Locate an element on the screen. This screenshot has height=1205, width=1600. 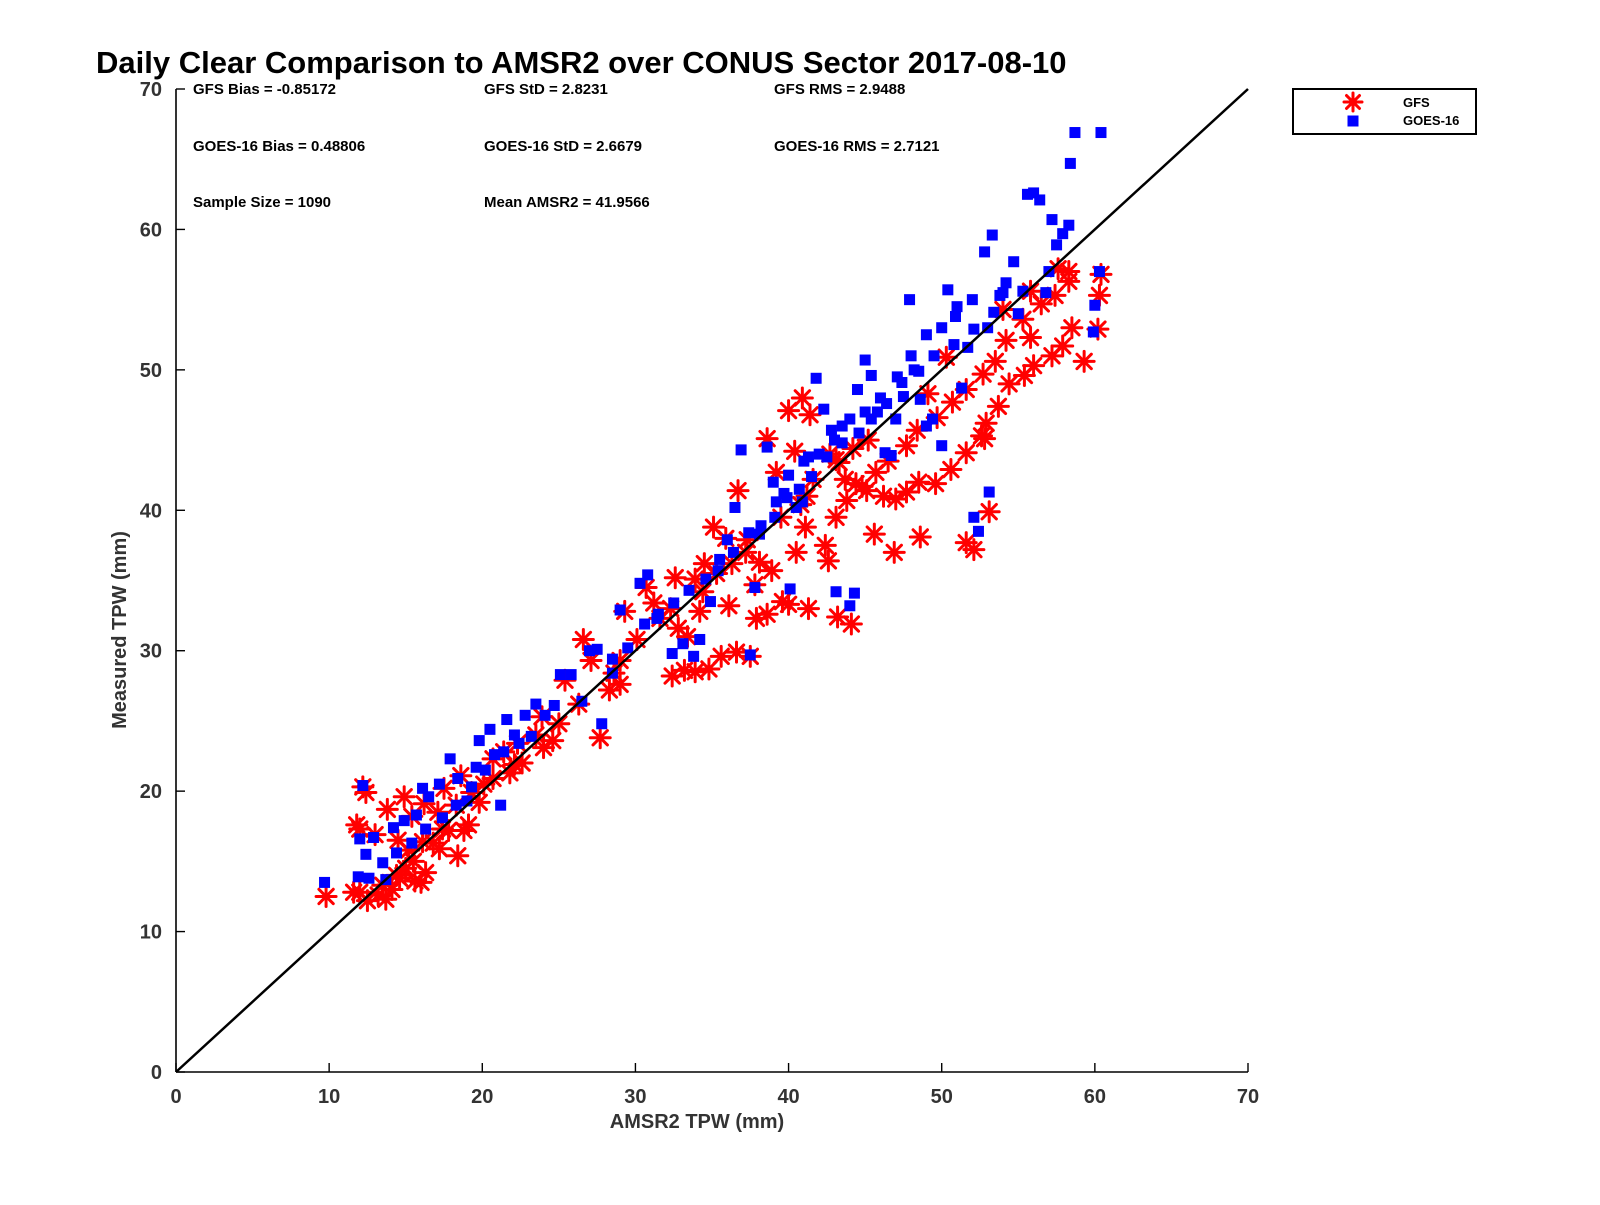
stat-gfs-std: GFS StD = 2.8231 is located at coordinates (546, 89).